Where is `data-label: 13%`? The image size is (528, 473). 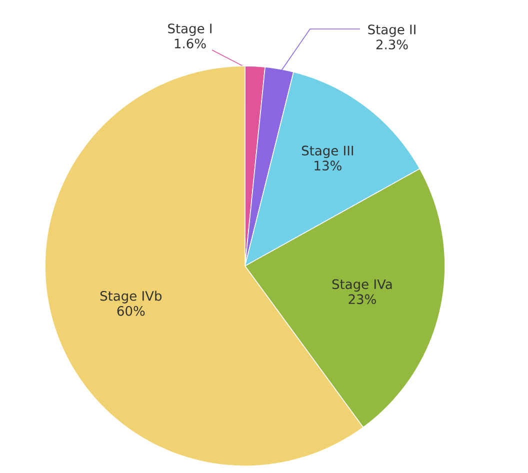
data-label: 13% is located at coordinates (328, 165).